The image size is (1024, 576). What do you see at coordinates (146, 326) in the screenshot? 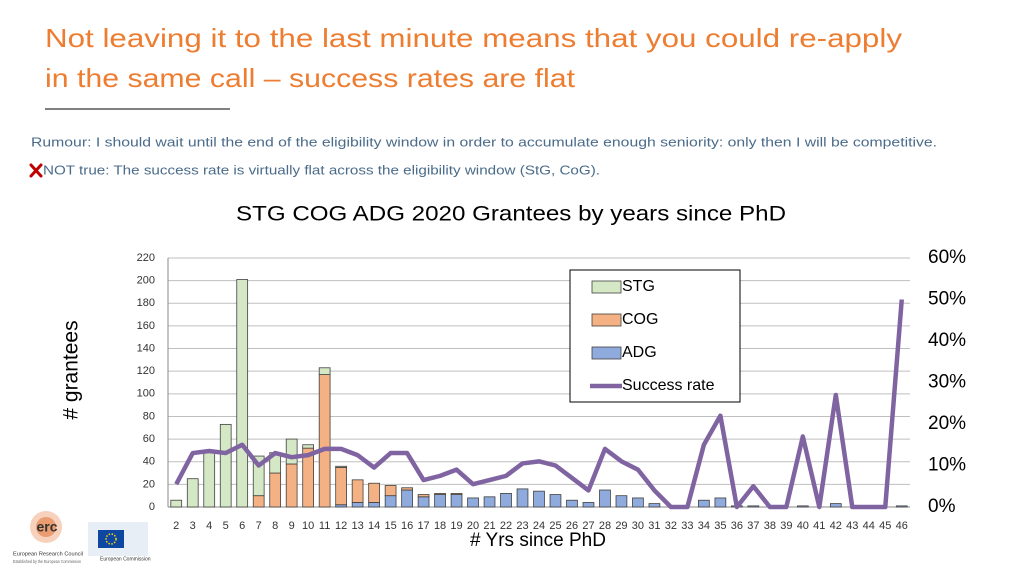
I see `y-tick-label: 160` at bounding box center [146, 326].